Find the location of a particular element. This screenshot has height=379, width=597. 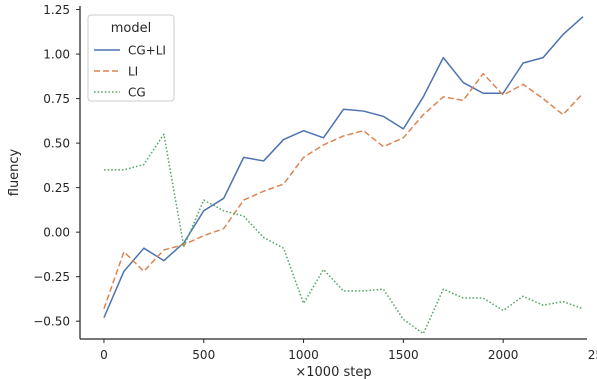

x-tick-label: 1500 is located at coordinates (403, 355).